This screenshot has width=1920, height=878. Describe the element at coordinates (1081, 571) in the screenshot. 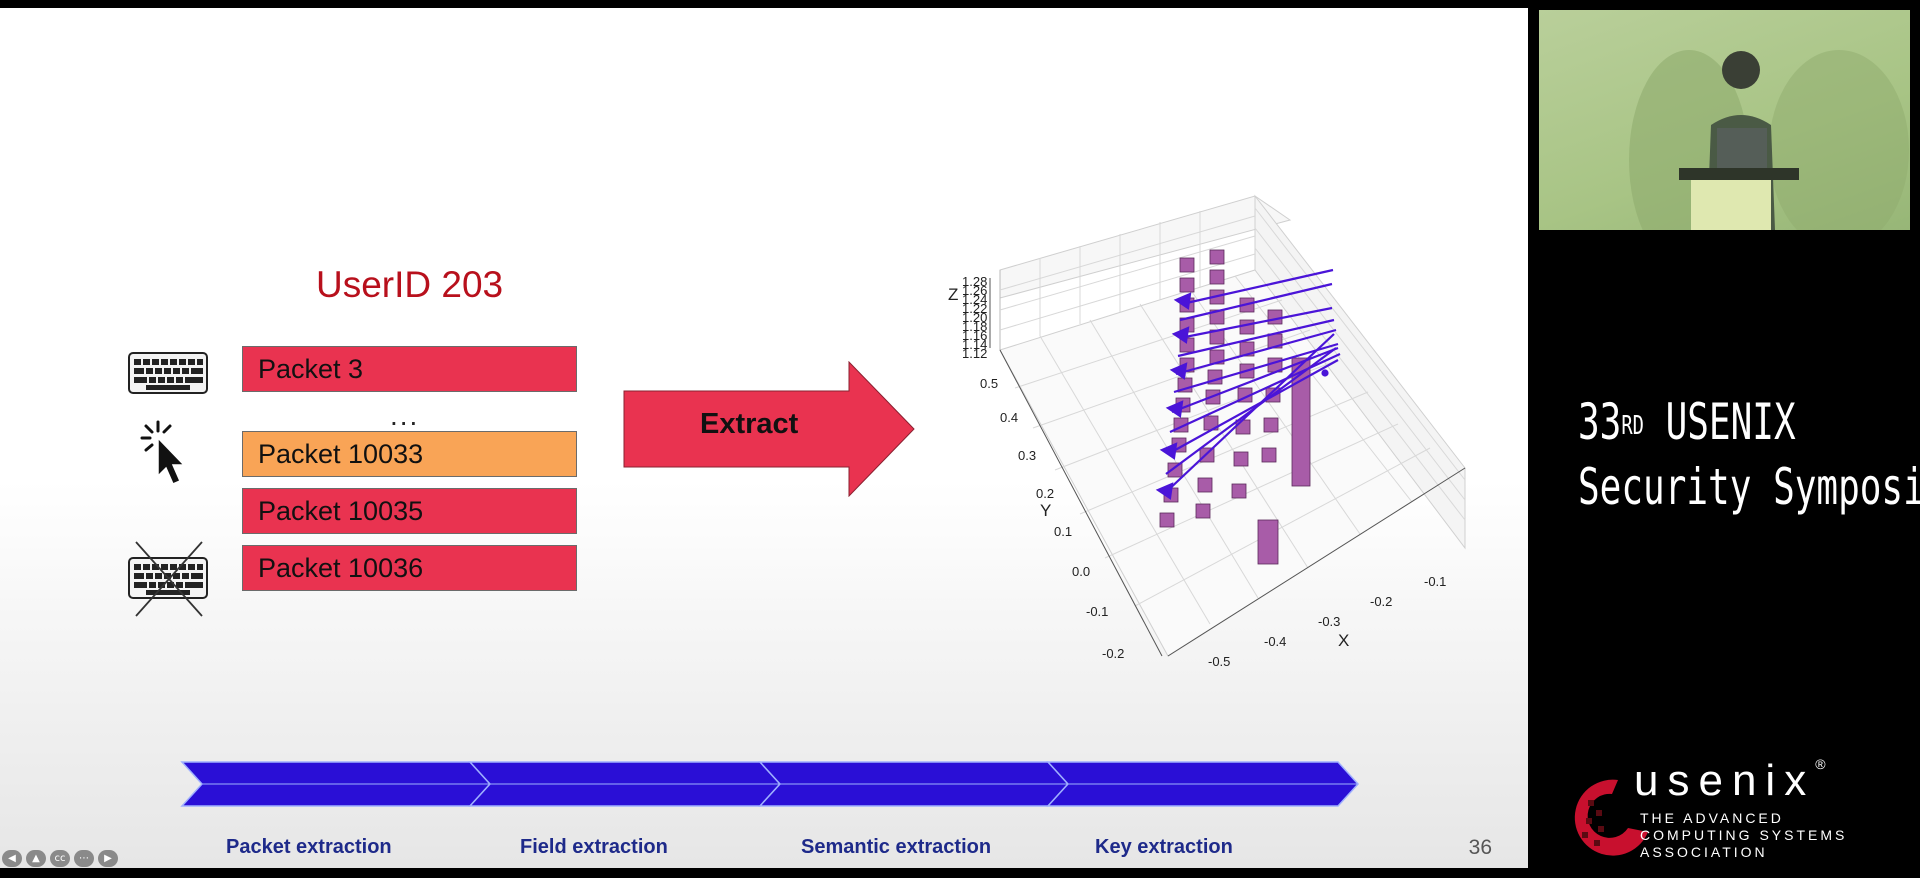

I see `y-tick: 0.0` at that location.